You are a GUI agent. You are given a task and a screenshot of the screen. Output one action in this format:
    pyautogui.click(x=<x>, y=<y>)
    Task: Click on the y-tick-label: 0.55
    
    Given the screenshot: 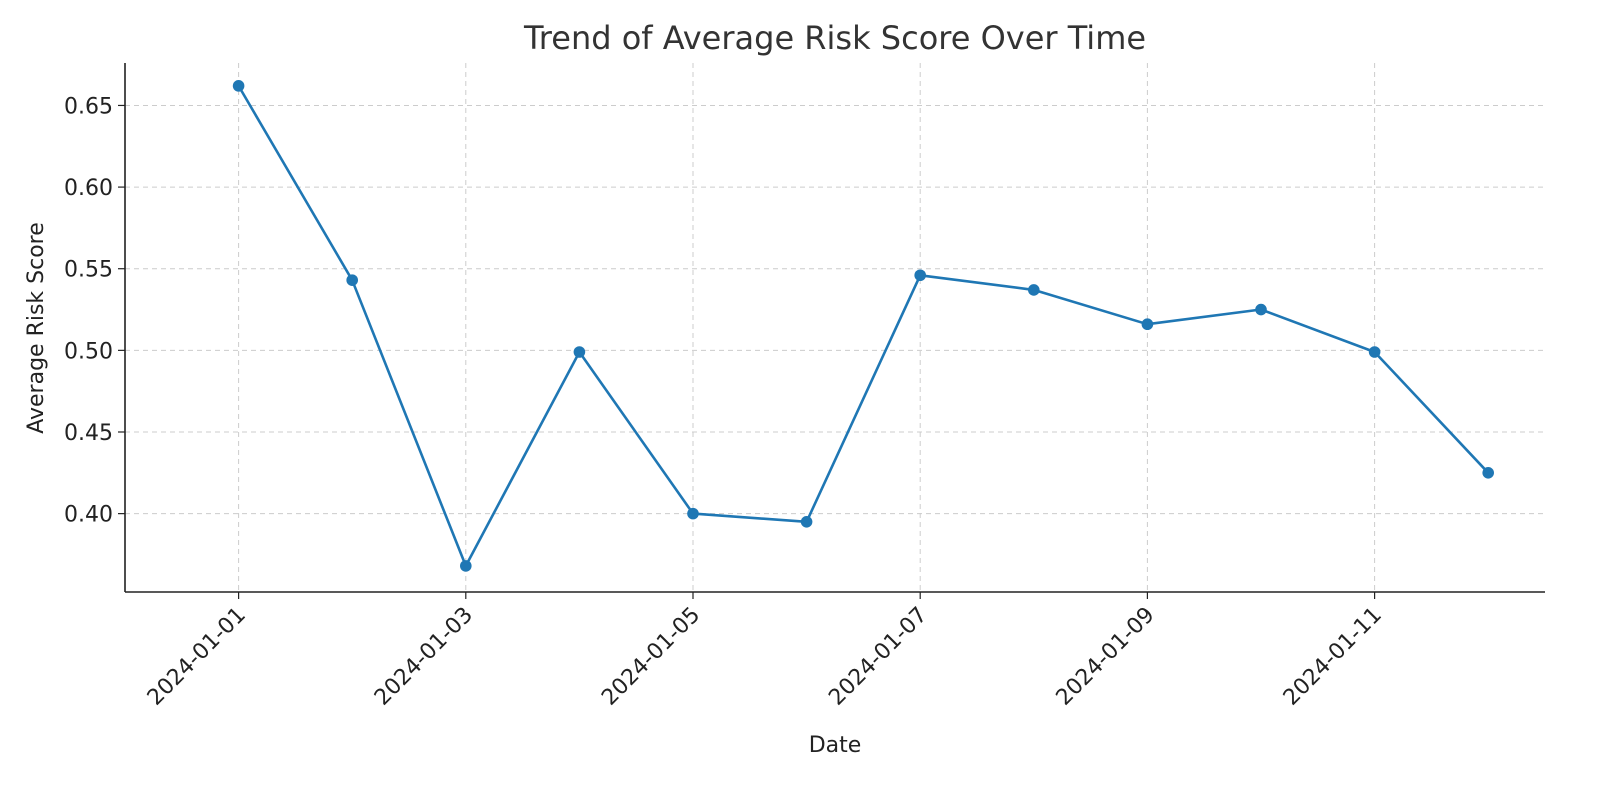 What is the action you would take?
    pyautogui.click(x=88, y=270)
    